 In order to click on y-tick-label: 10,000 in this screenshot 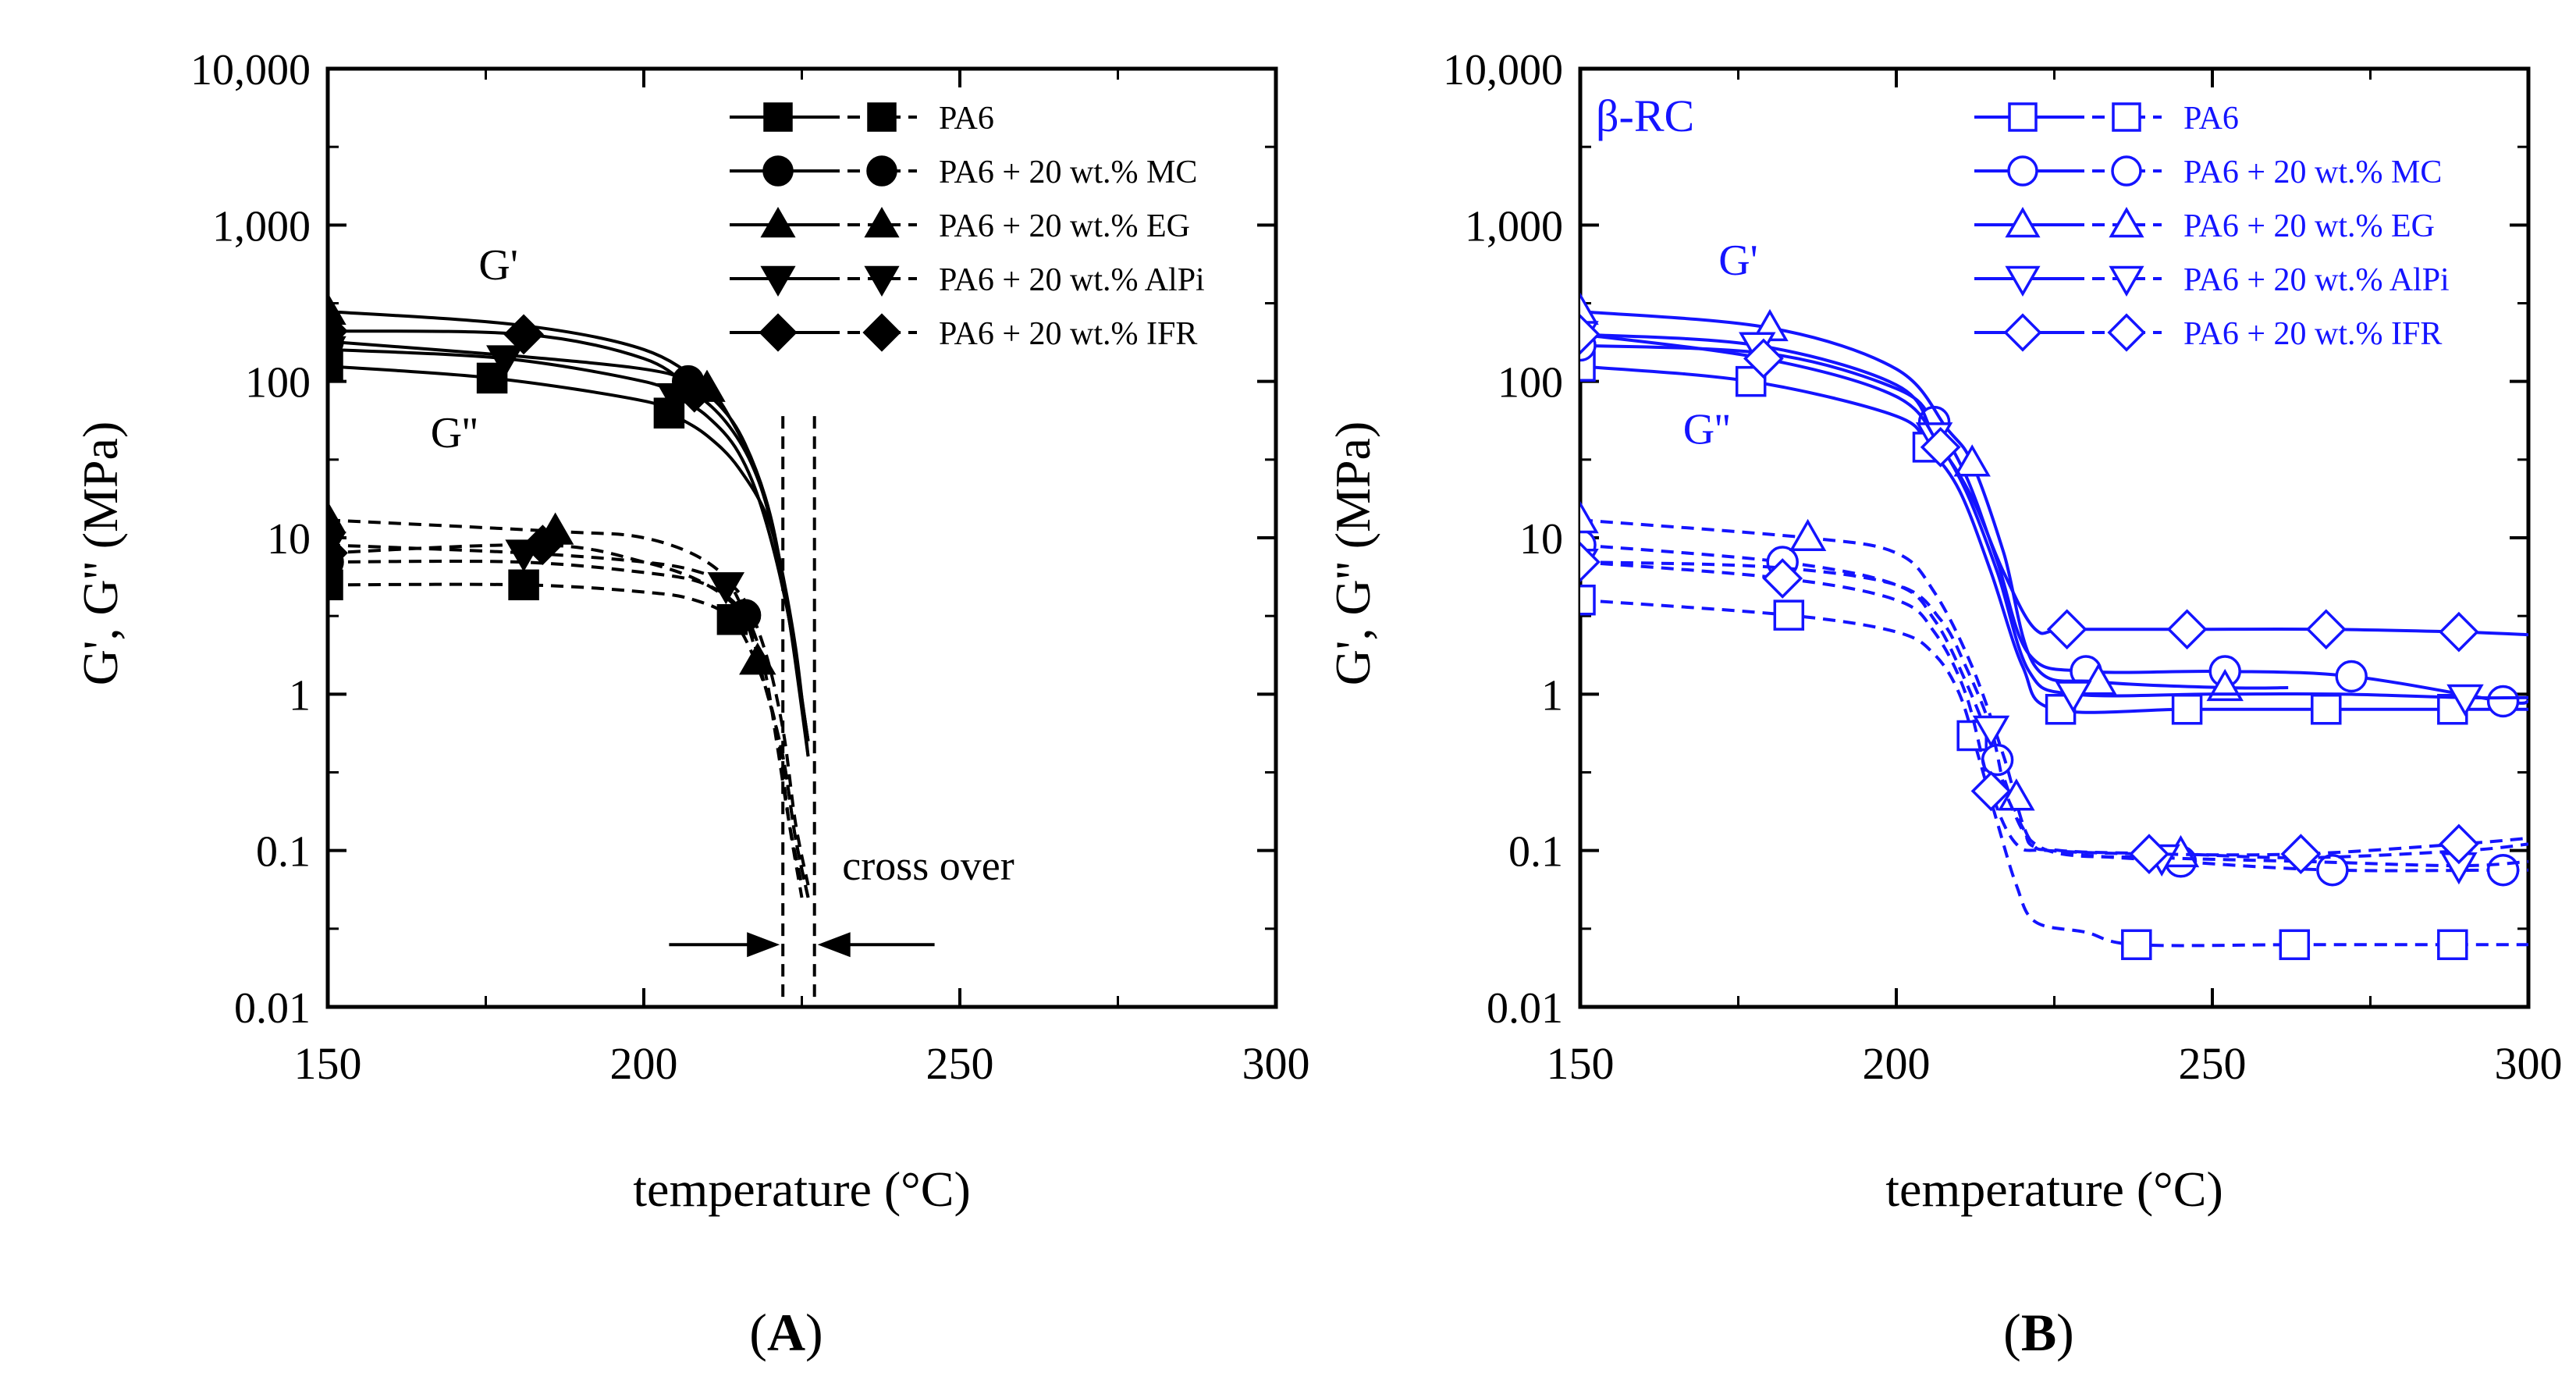, I will do `click(251, 70)`.